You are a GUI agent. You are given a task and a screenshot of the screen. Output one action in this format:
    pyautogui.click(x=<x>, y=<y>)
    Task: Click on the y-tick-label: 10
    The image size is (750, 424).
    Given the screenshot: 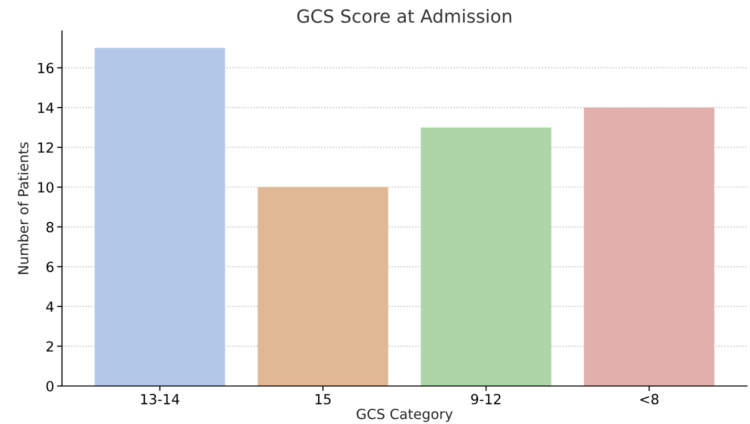 What is the action you would take?
    pyautogui.click(x=46, y=187)
    